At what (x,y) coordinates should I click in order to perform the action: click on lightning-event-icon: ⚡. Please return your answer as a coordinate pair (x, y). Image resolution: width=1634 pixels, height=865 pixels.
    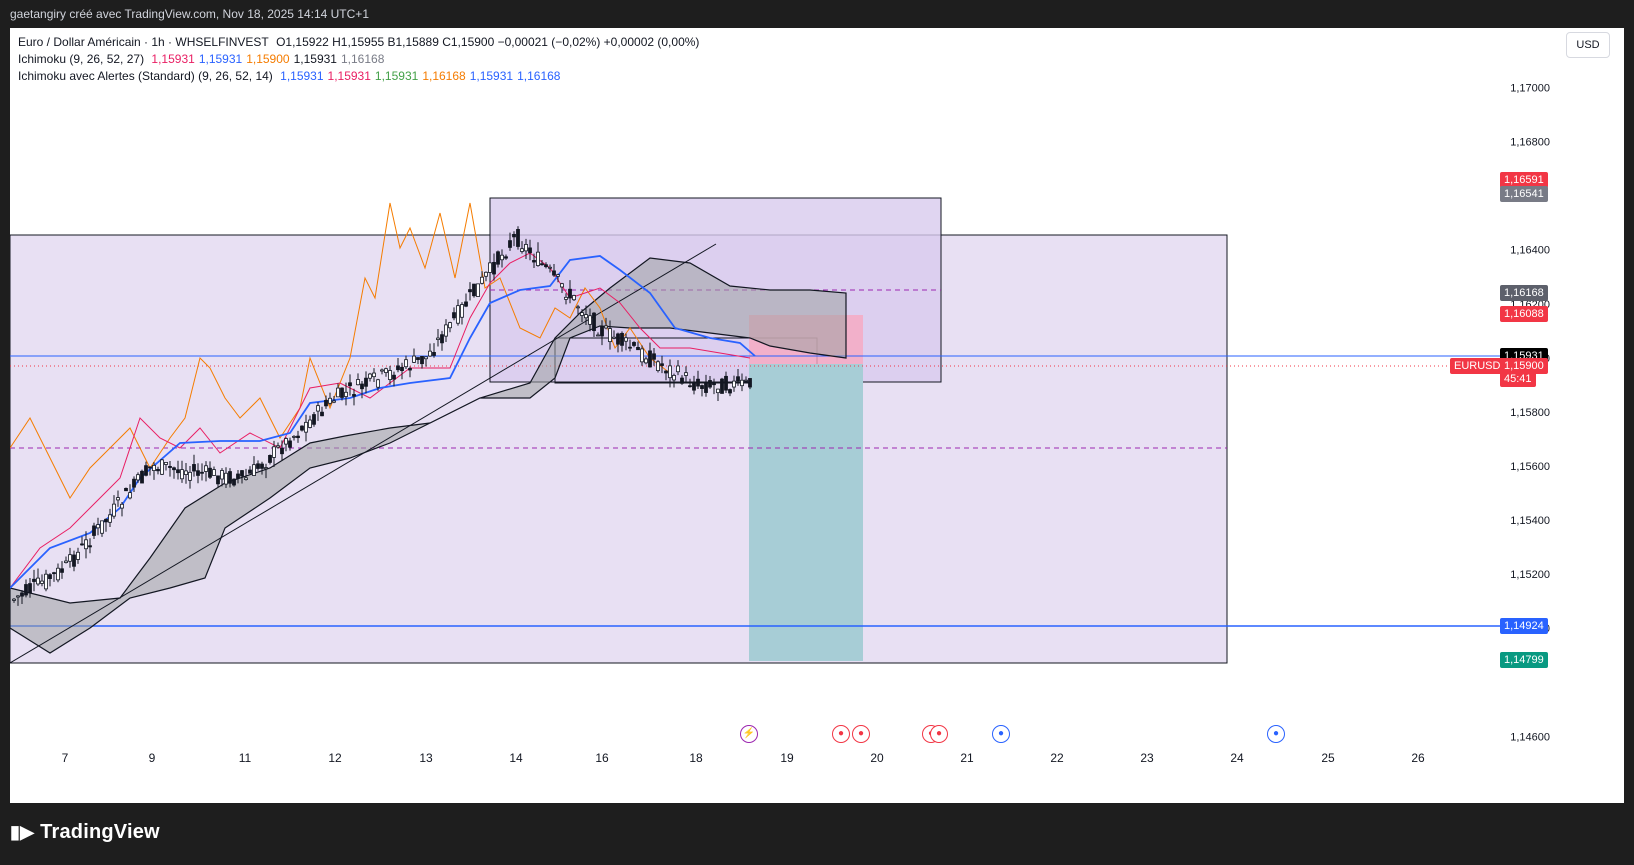
    Looking at the image, I should click on (749, 734).